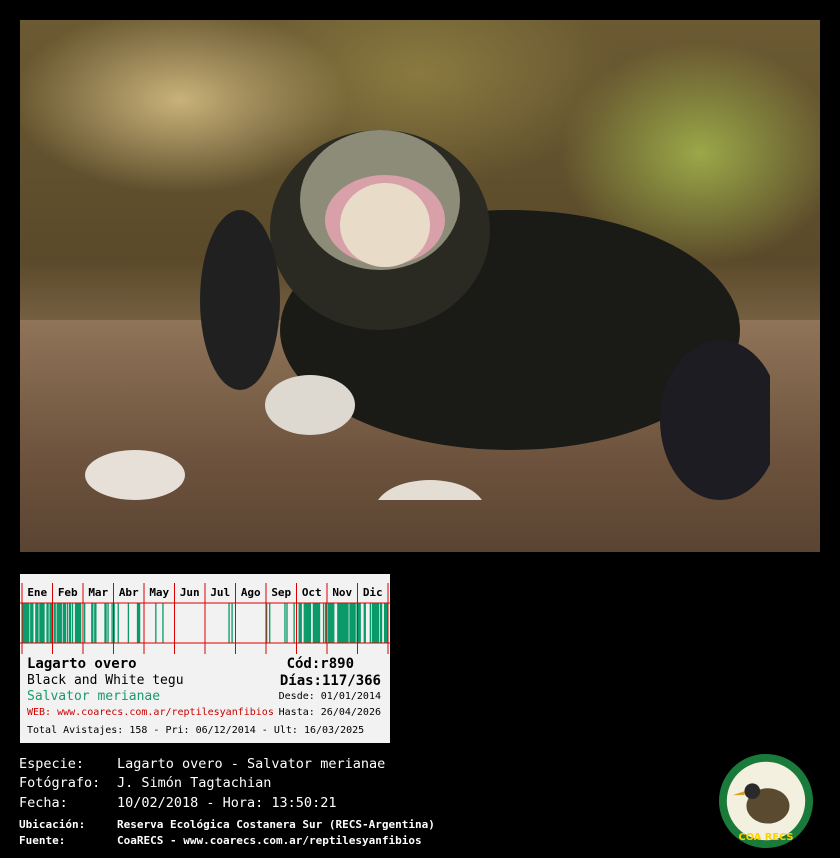 This screenshot has width=840, height=858. Describe the element at coordinates (329, 712) in the screenshot. I see `date-to: Hasta: 26/04/2026` at that location.